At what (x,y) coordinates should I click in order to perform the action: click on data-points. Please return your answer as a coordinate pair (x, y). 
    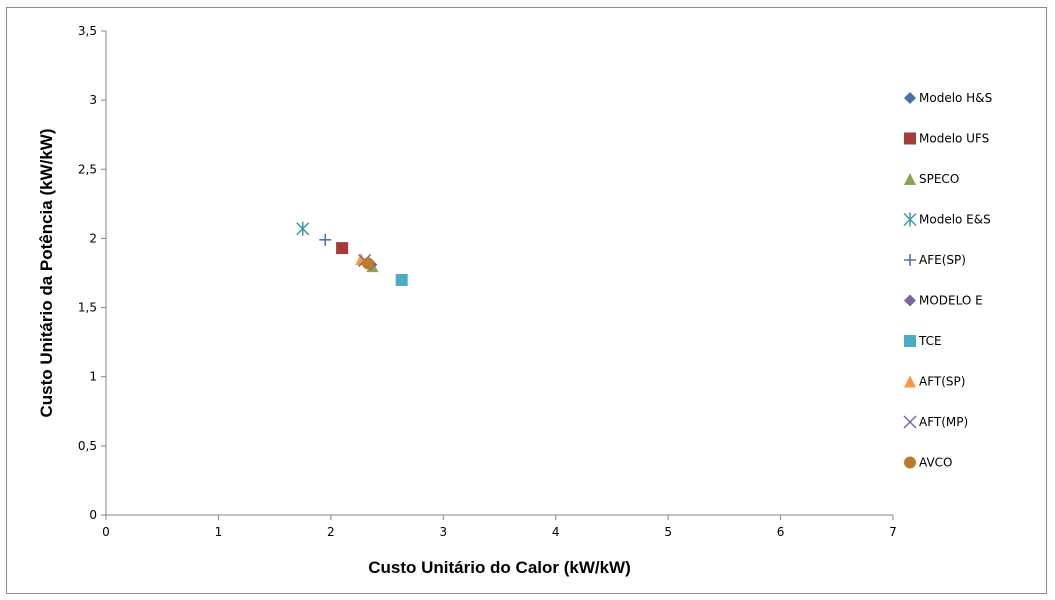
    Looking at the image, I should click on (352, 253).